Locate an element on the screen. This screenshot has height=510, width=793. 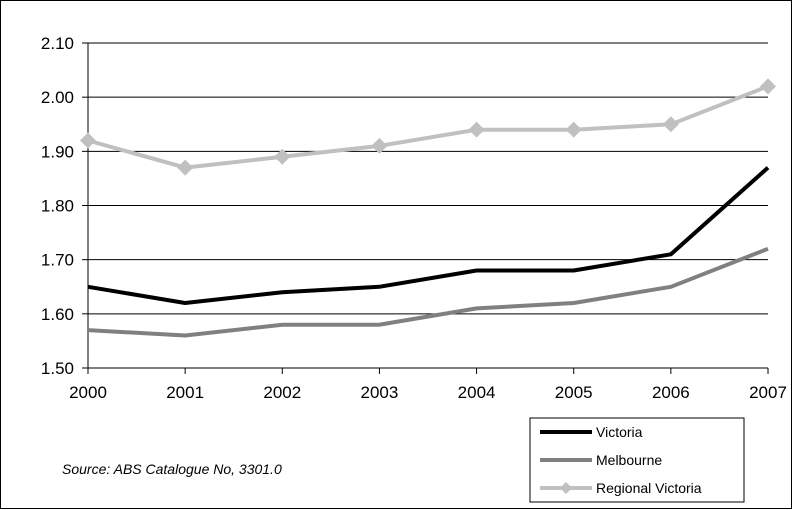
x-tick-label: 2007 is located at coordinates (768, 392).